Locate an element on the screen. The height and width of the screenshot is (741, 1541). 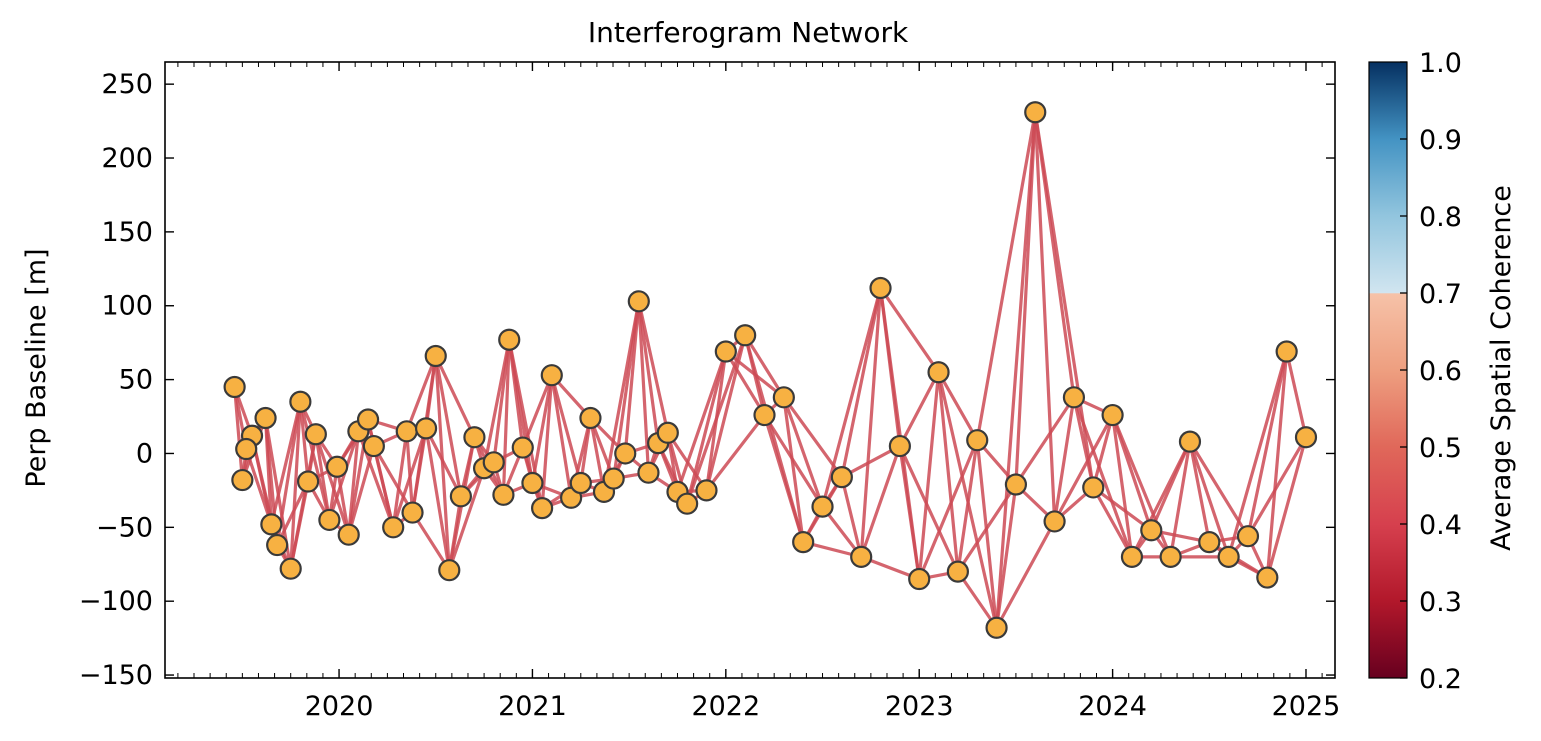
y-tick-label: 50 is located at coordinates (136, 380).